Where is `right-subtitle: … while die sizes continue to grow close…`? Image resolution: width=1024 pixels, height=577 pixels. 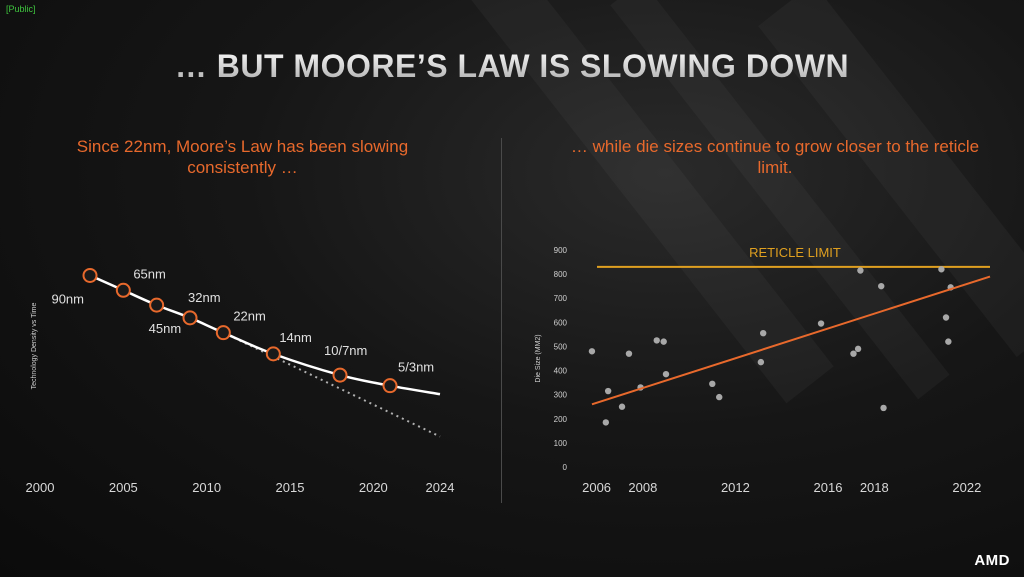
right-subtitle: … while die sizes continue to grow close… is located at coordinates (775, 157).